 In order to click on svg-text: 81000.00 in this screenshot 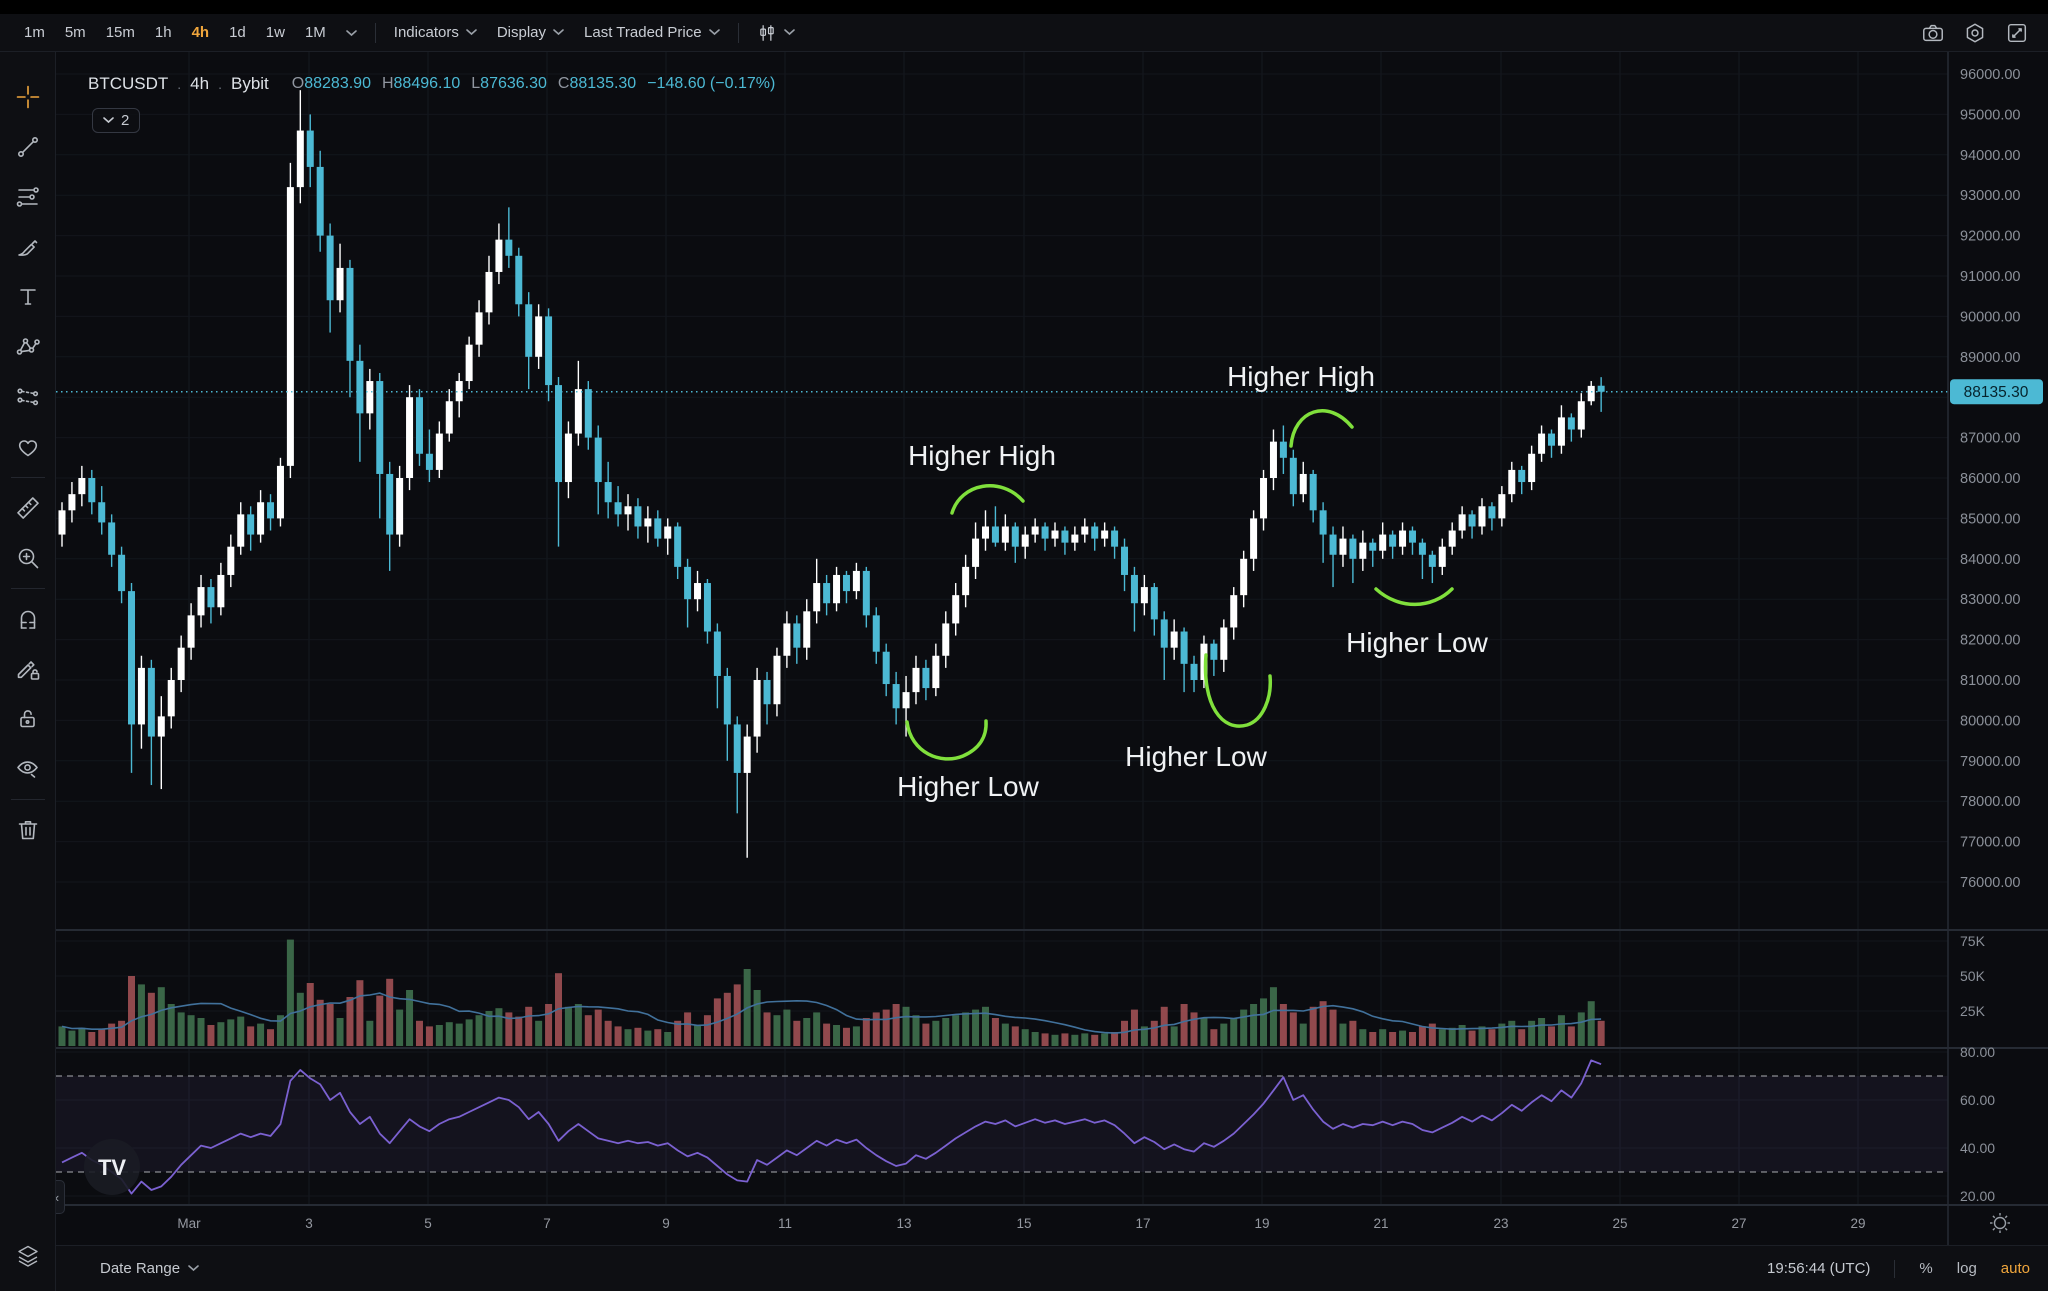, I will do `click(1990, 681)`.